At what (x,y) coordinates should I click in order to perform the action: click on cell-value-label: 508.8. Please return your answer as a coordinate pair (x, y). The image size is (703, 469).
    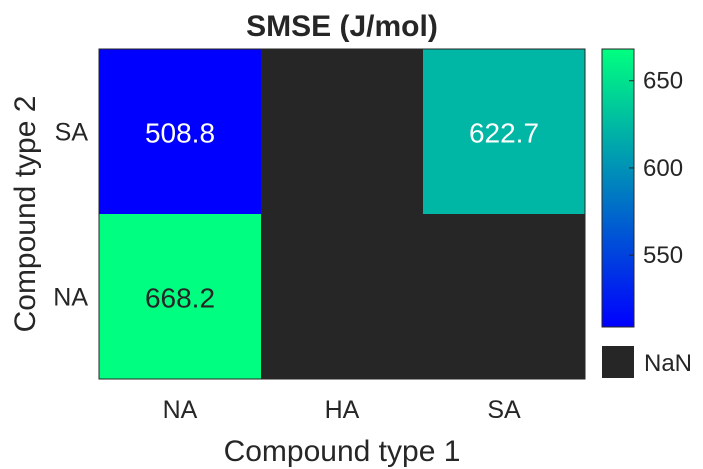
    Looking at the image, I should click on (180, 133).